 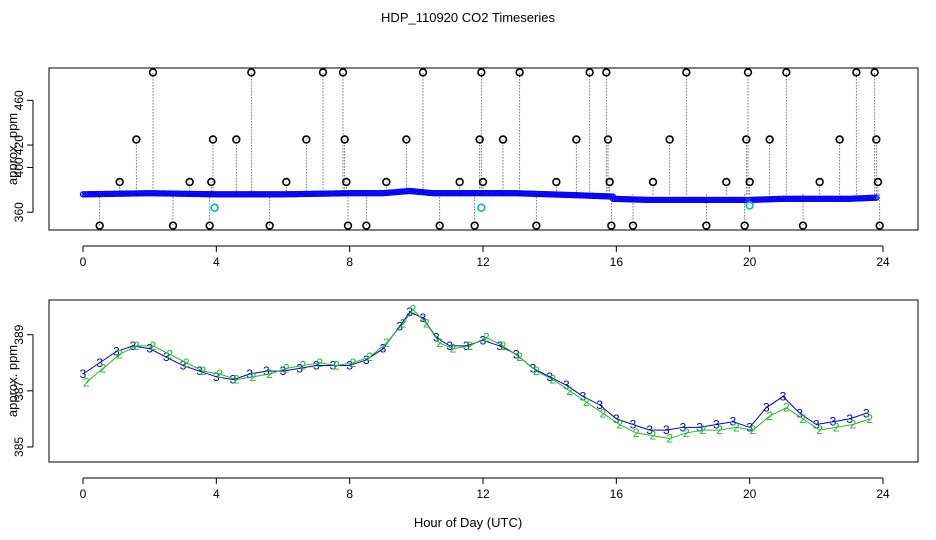 What do you see at coordinates (349, 262) in the screenshot?
I see `x-tick-label: 8` at bounding box center [349, 262].